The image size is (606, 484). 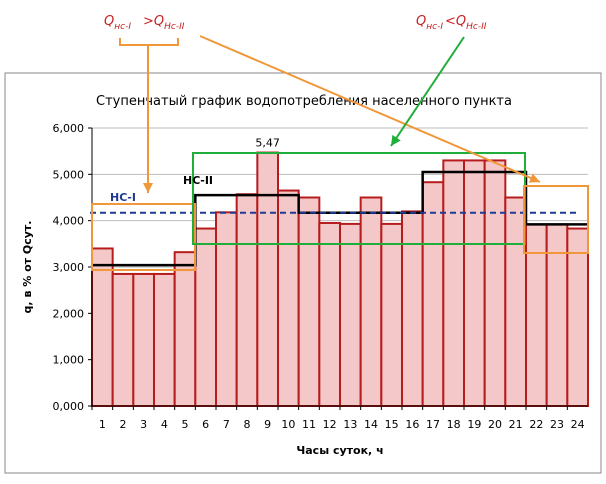 I want to click on x-tick-label: 16, so click(x=412, y=424).